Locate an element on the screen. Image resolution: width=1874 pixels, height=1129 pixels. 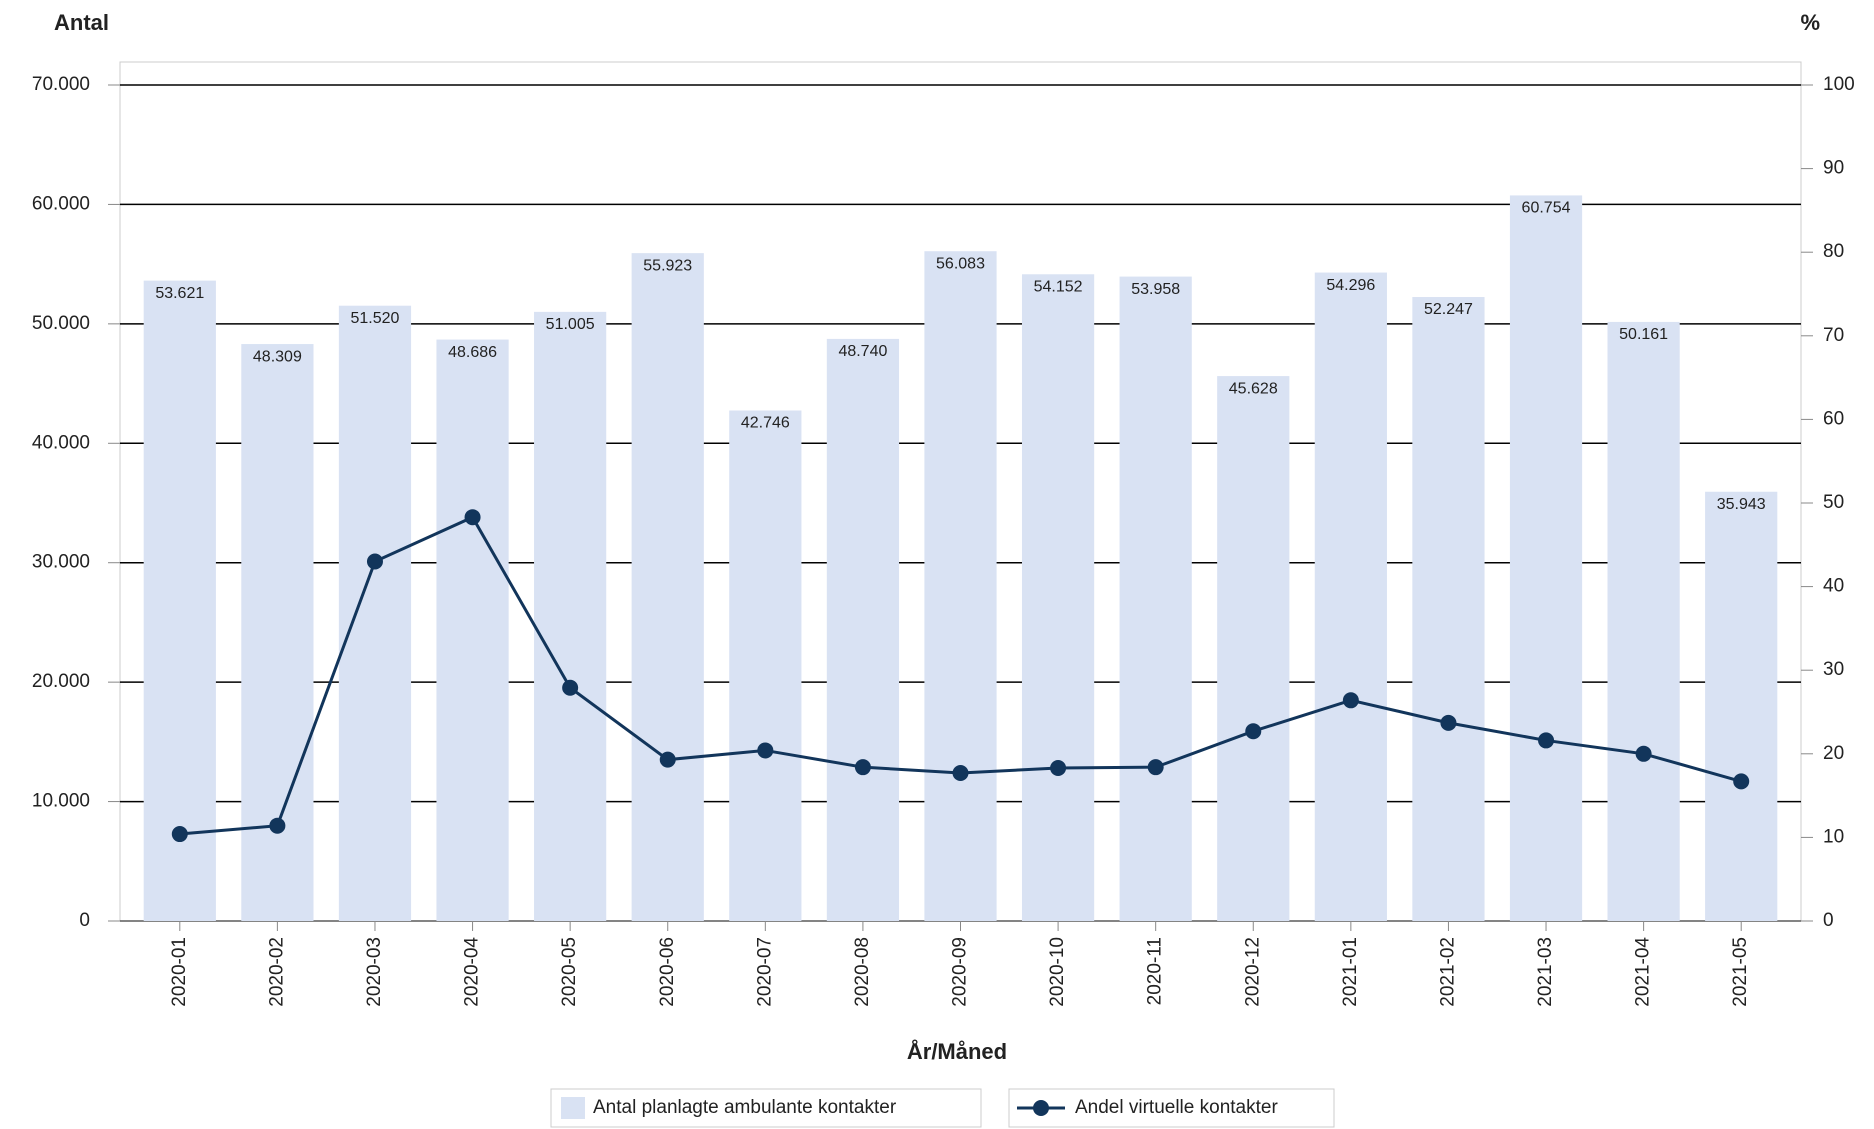
y2-tick-label: 10 is located at coordinates (1833, 836).